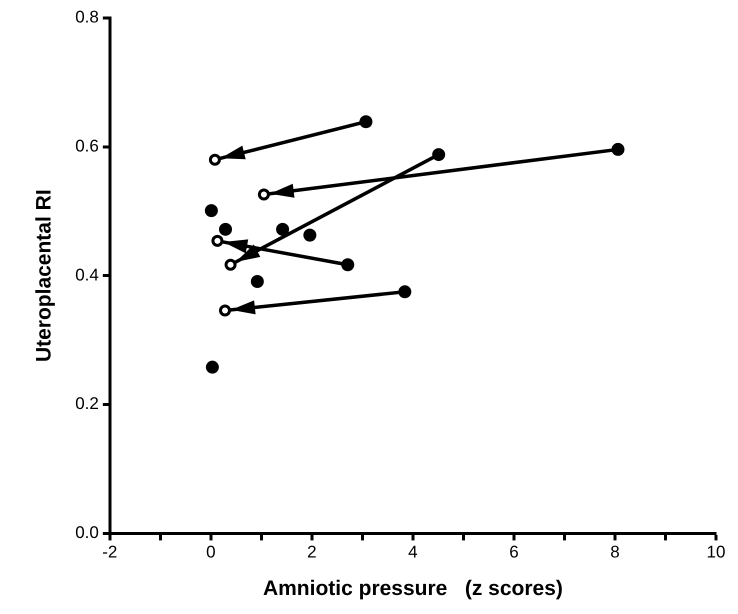 The height and width of the screenshot is (614, 738). Describe the element at coordinates (87, 17) in the screenshot. I see `y-tick-label: 0.8` at that location.